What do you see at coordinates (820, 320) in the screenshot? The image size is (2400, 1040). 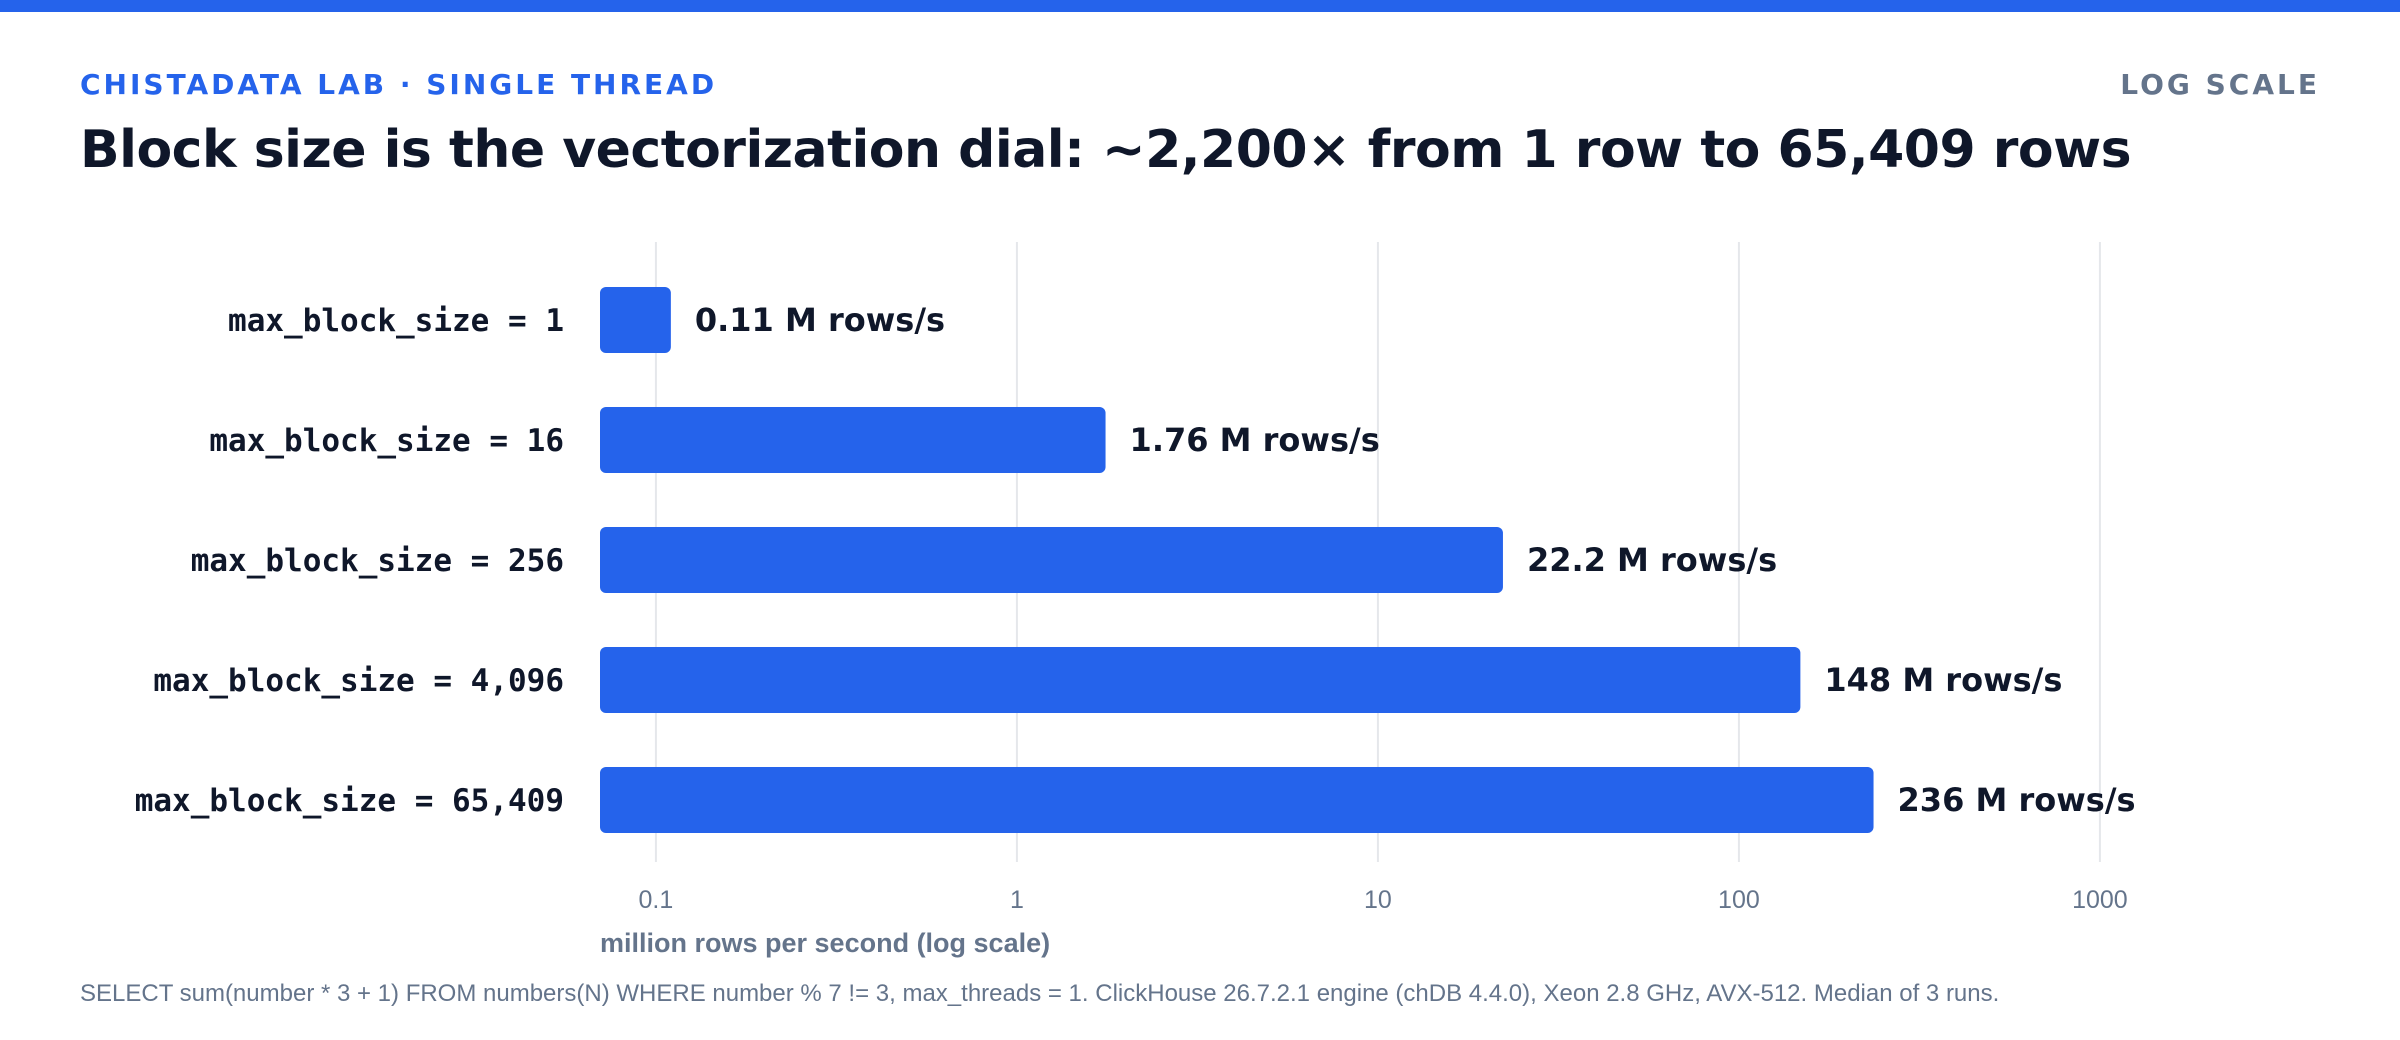 I see `value-label: 0.11 M rows/s` at bounding box center [820, 320].